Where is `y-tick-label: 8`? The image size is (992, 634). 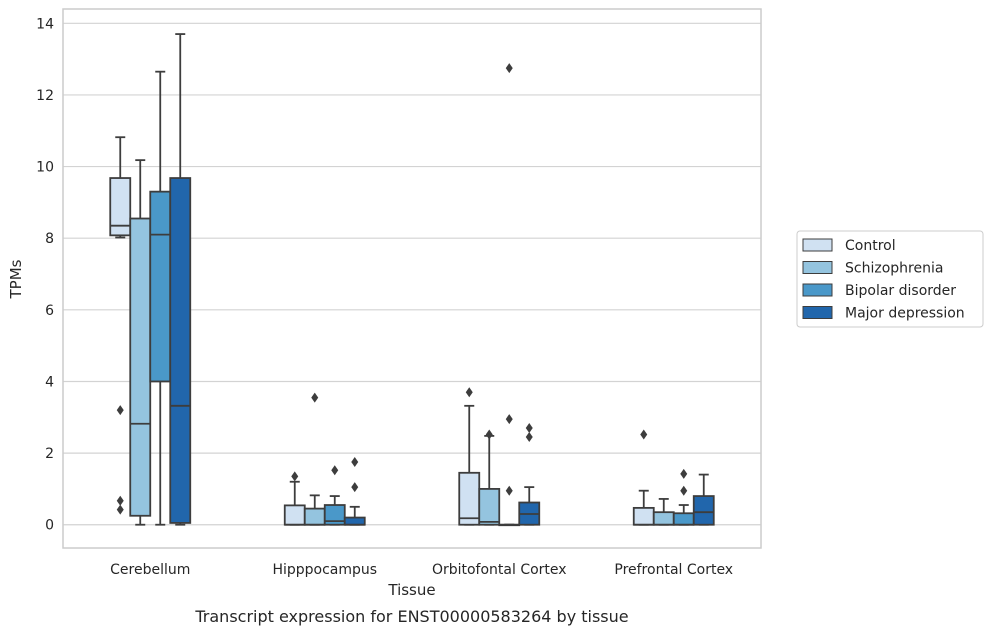 y-tick-label: 8 is located at coordinates (49, 239).